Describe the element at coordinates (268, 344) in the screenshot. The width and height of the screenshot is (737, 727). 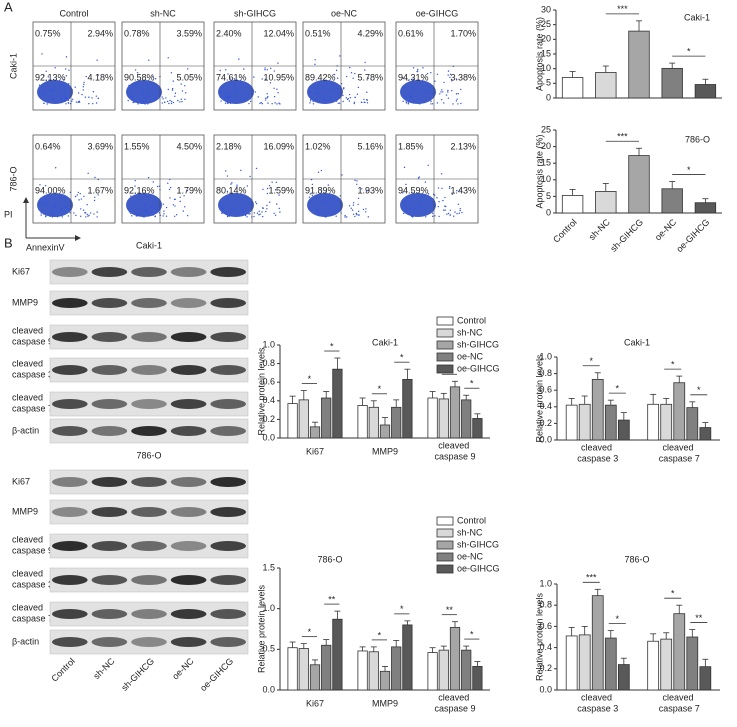
I see `y-tick-label: 1.0` at that location.